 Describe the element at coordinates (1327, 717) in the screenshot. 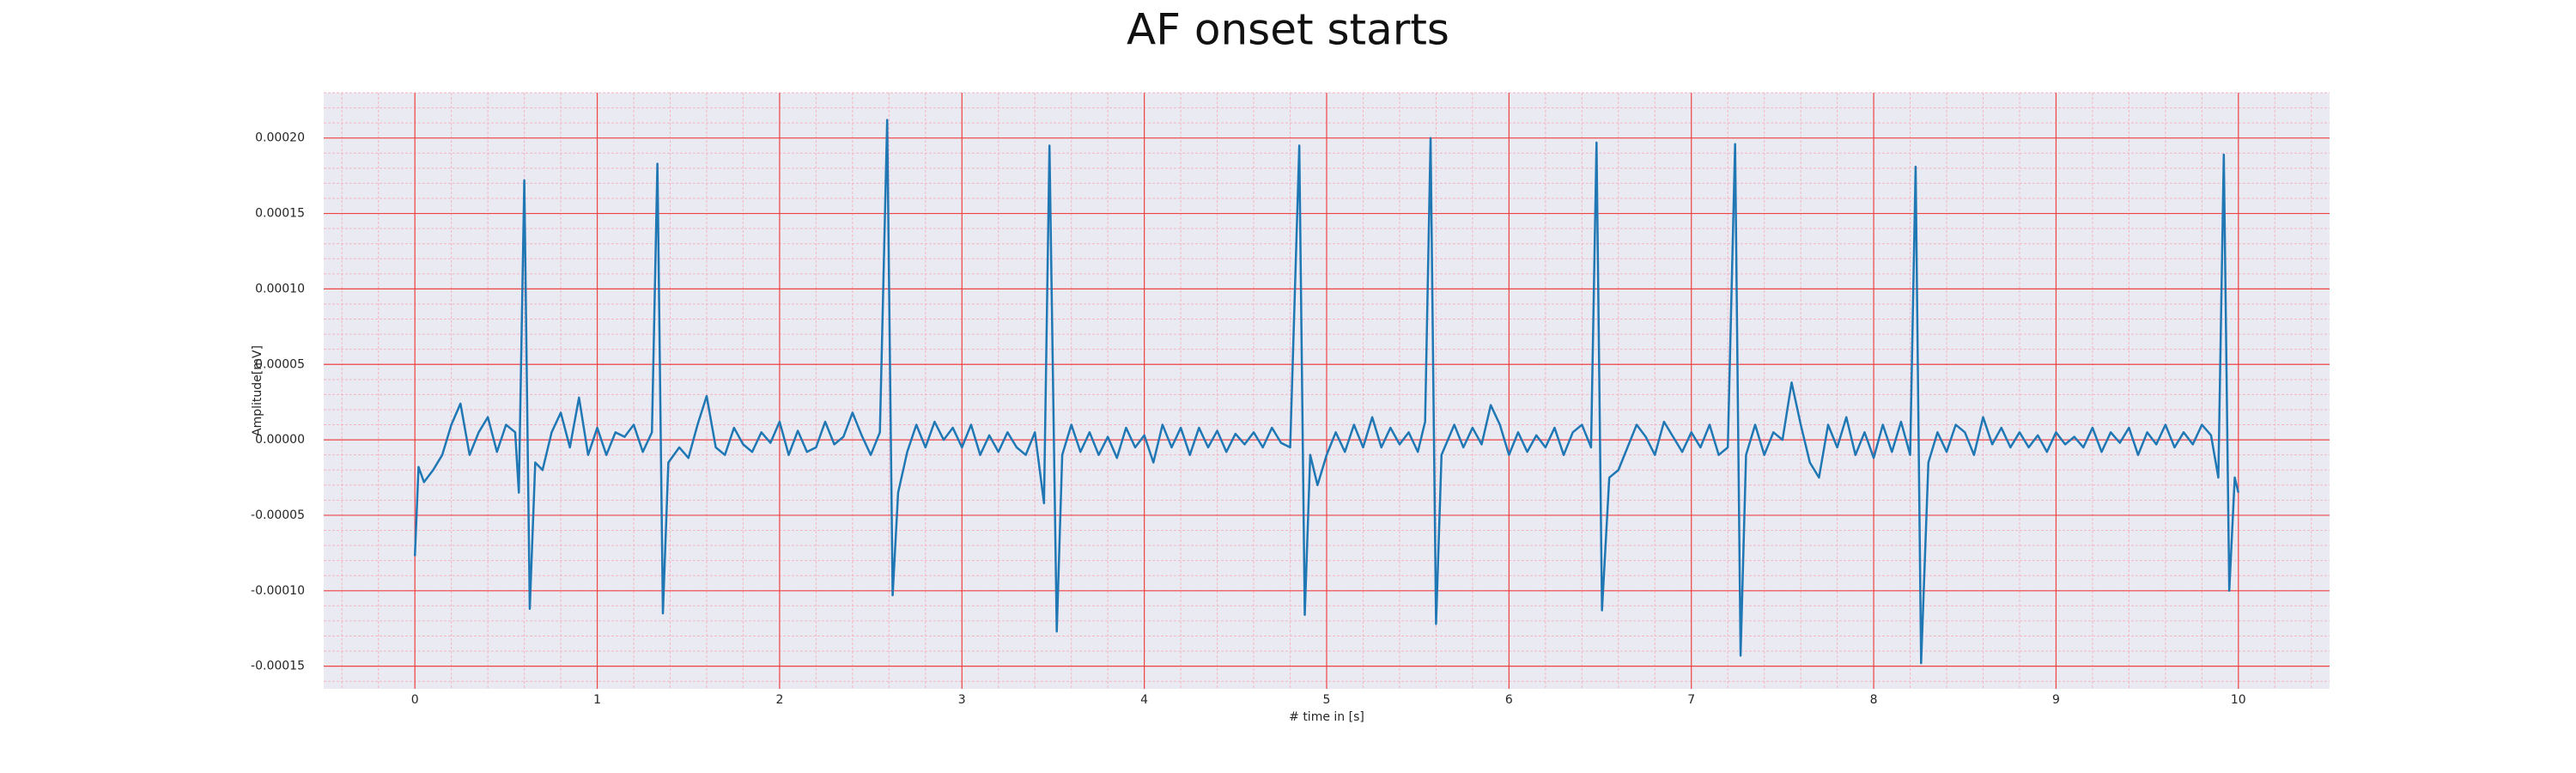

I see `x-axis-label: # time in [s]` at that location.